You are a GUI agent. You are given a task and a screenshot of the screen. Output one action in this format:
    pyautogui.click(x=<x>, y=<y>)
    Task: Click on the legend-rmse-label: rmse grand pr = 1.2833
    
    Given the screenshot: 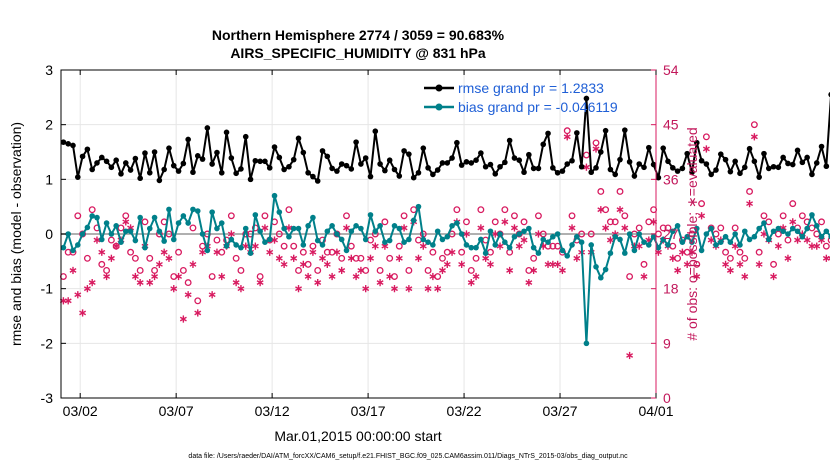 What is the action you would take?
    pyautogui.click(x=531, y=88)
    